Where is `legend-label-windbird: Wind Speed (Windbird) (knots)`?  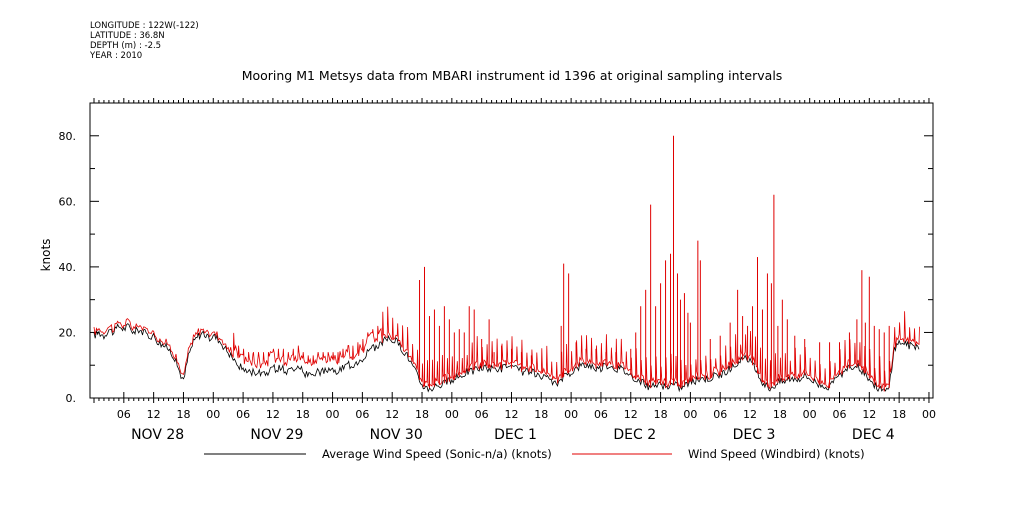
legend-label-windbird: Wind Speed (Windbird) (knots) is located at coordinates (776, 454).